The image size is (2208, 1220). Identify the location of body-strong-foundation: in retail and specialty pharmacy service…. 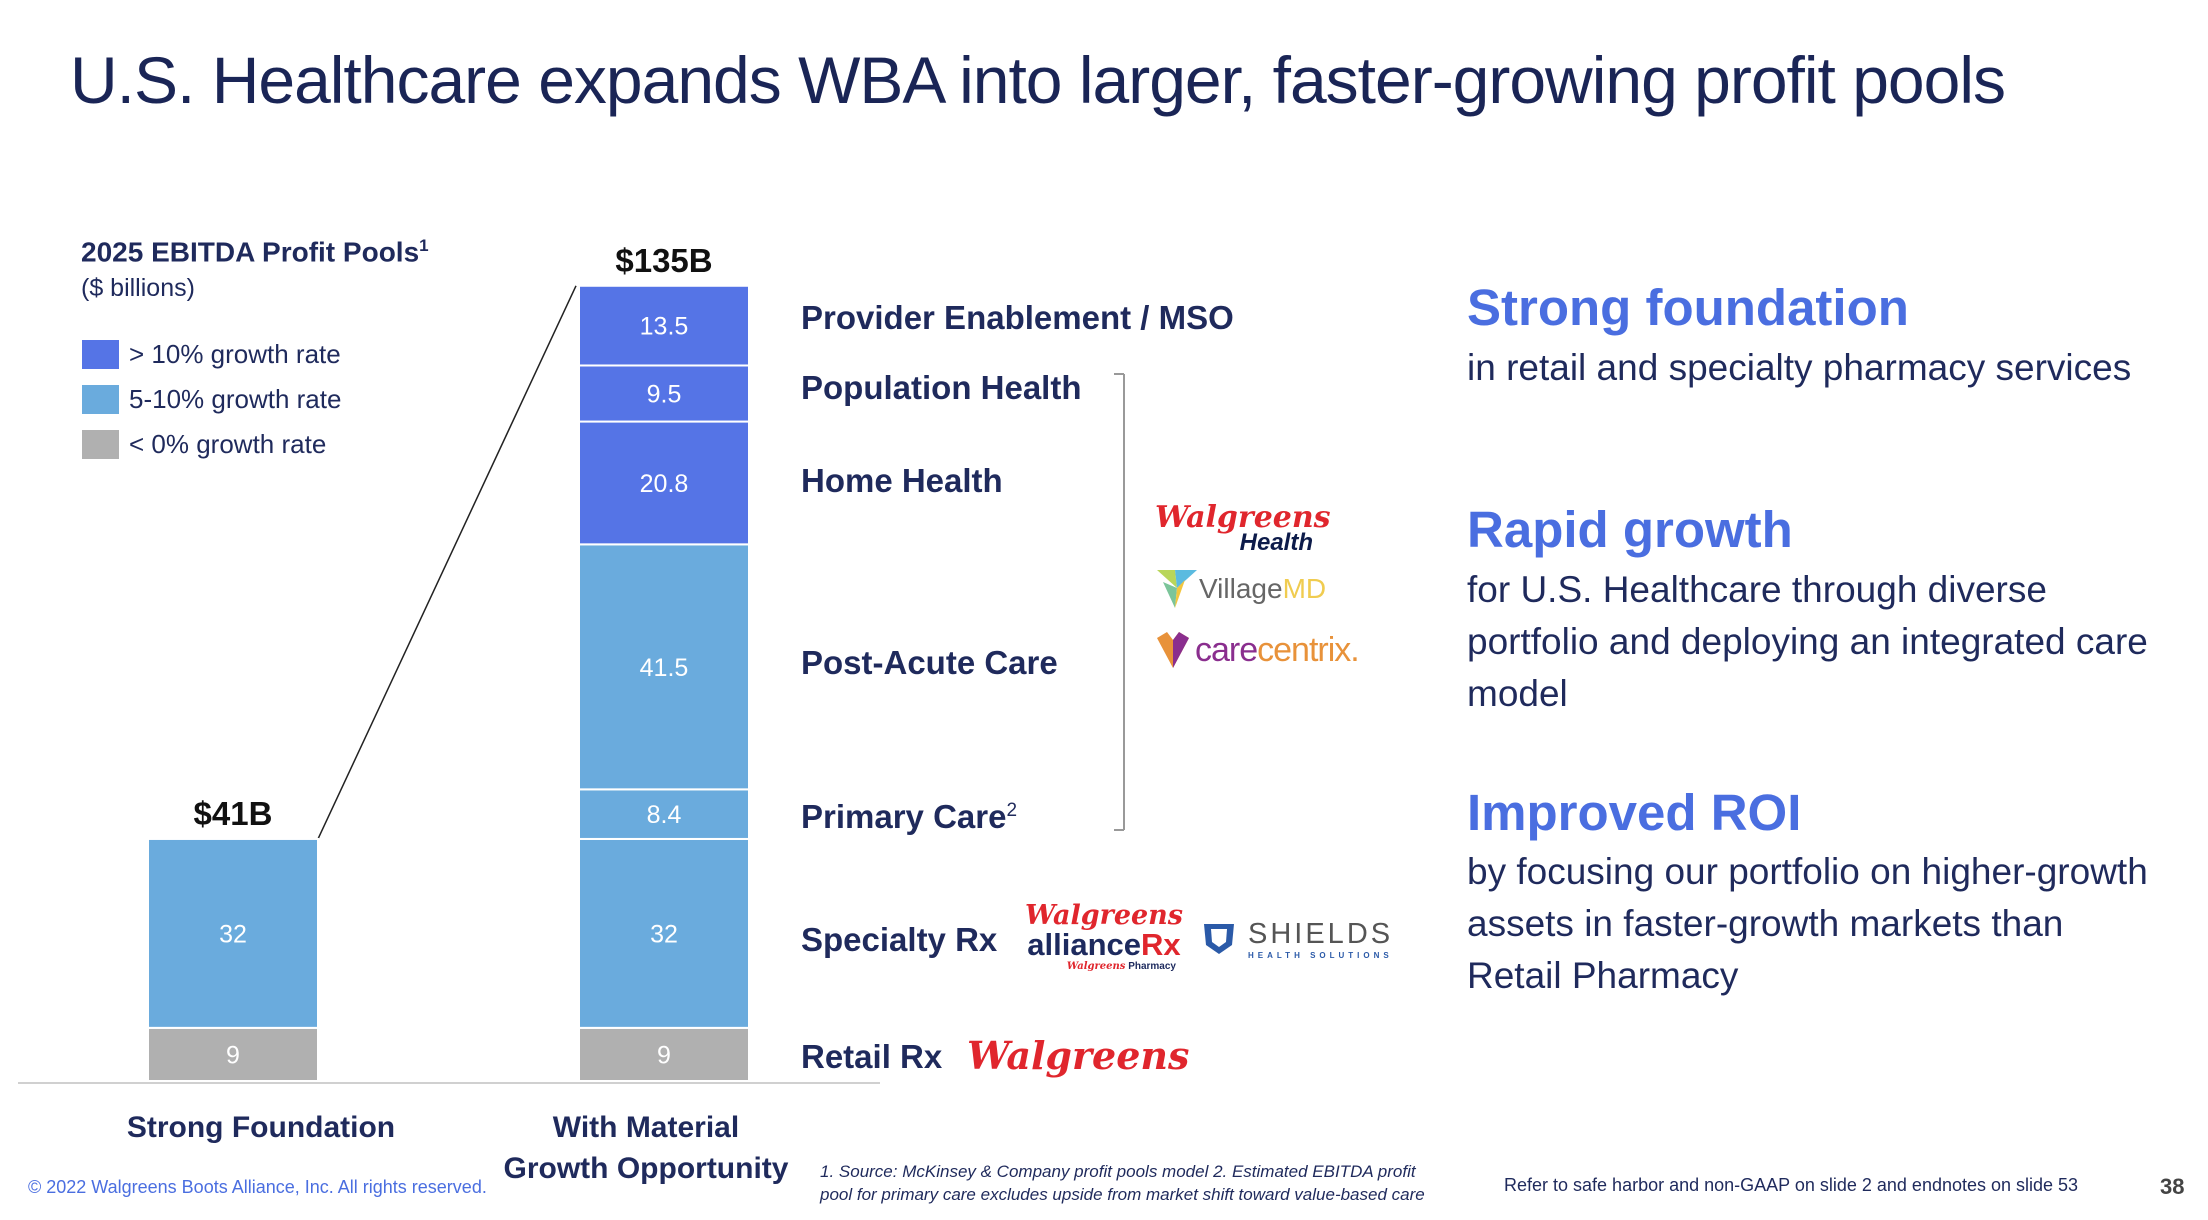
(1799, 367).